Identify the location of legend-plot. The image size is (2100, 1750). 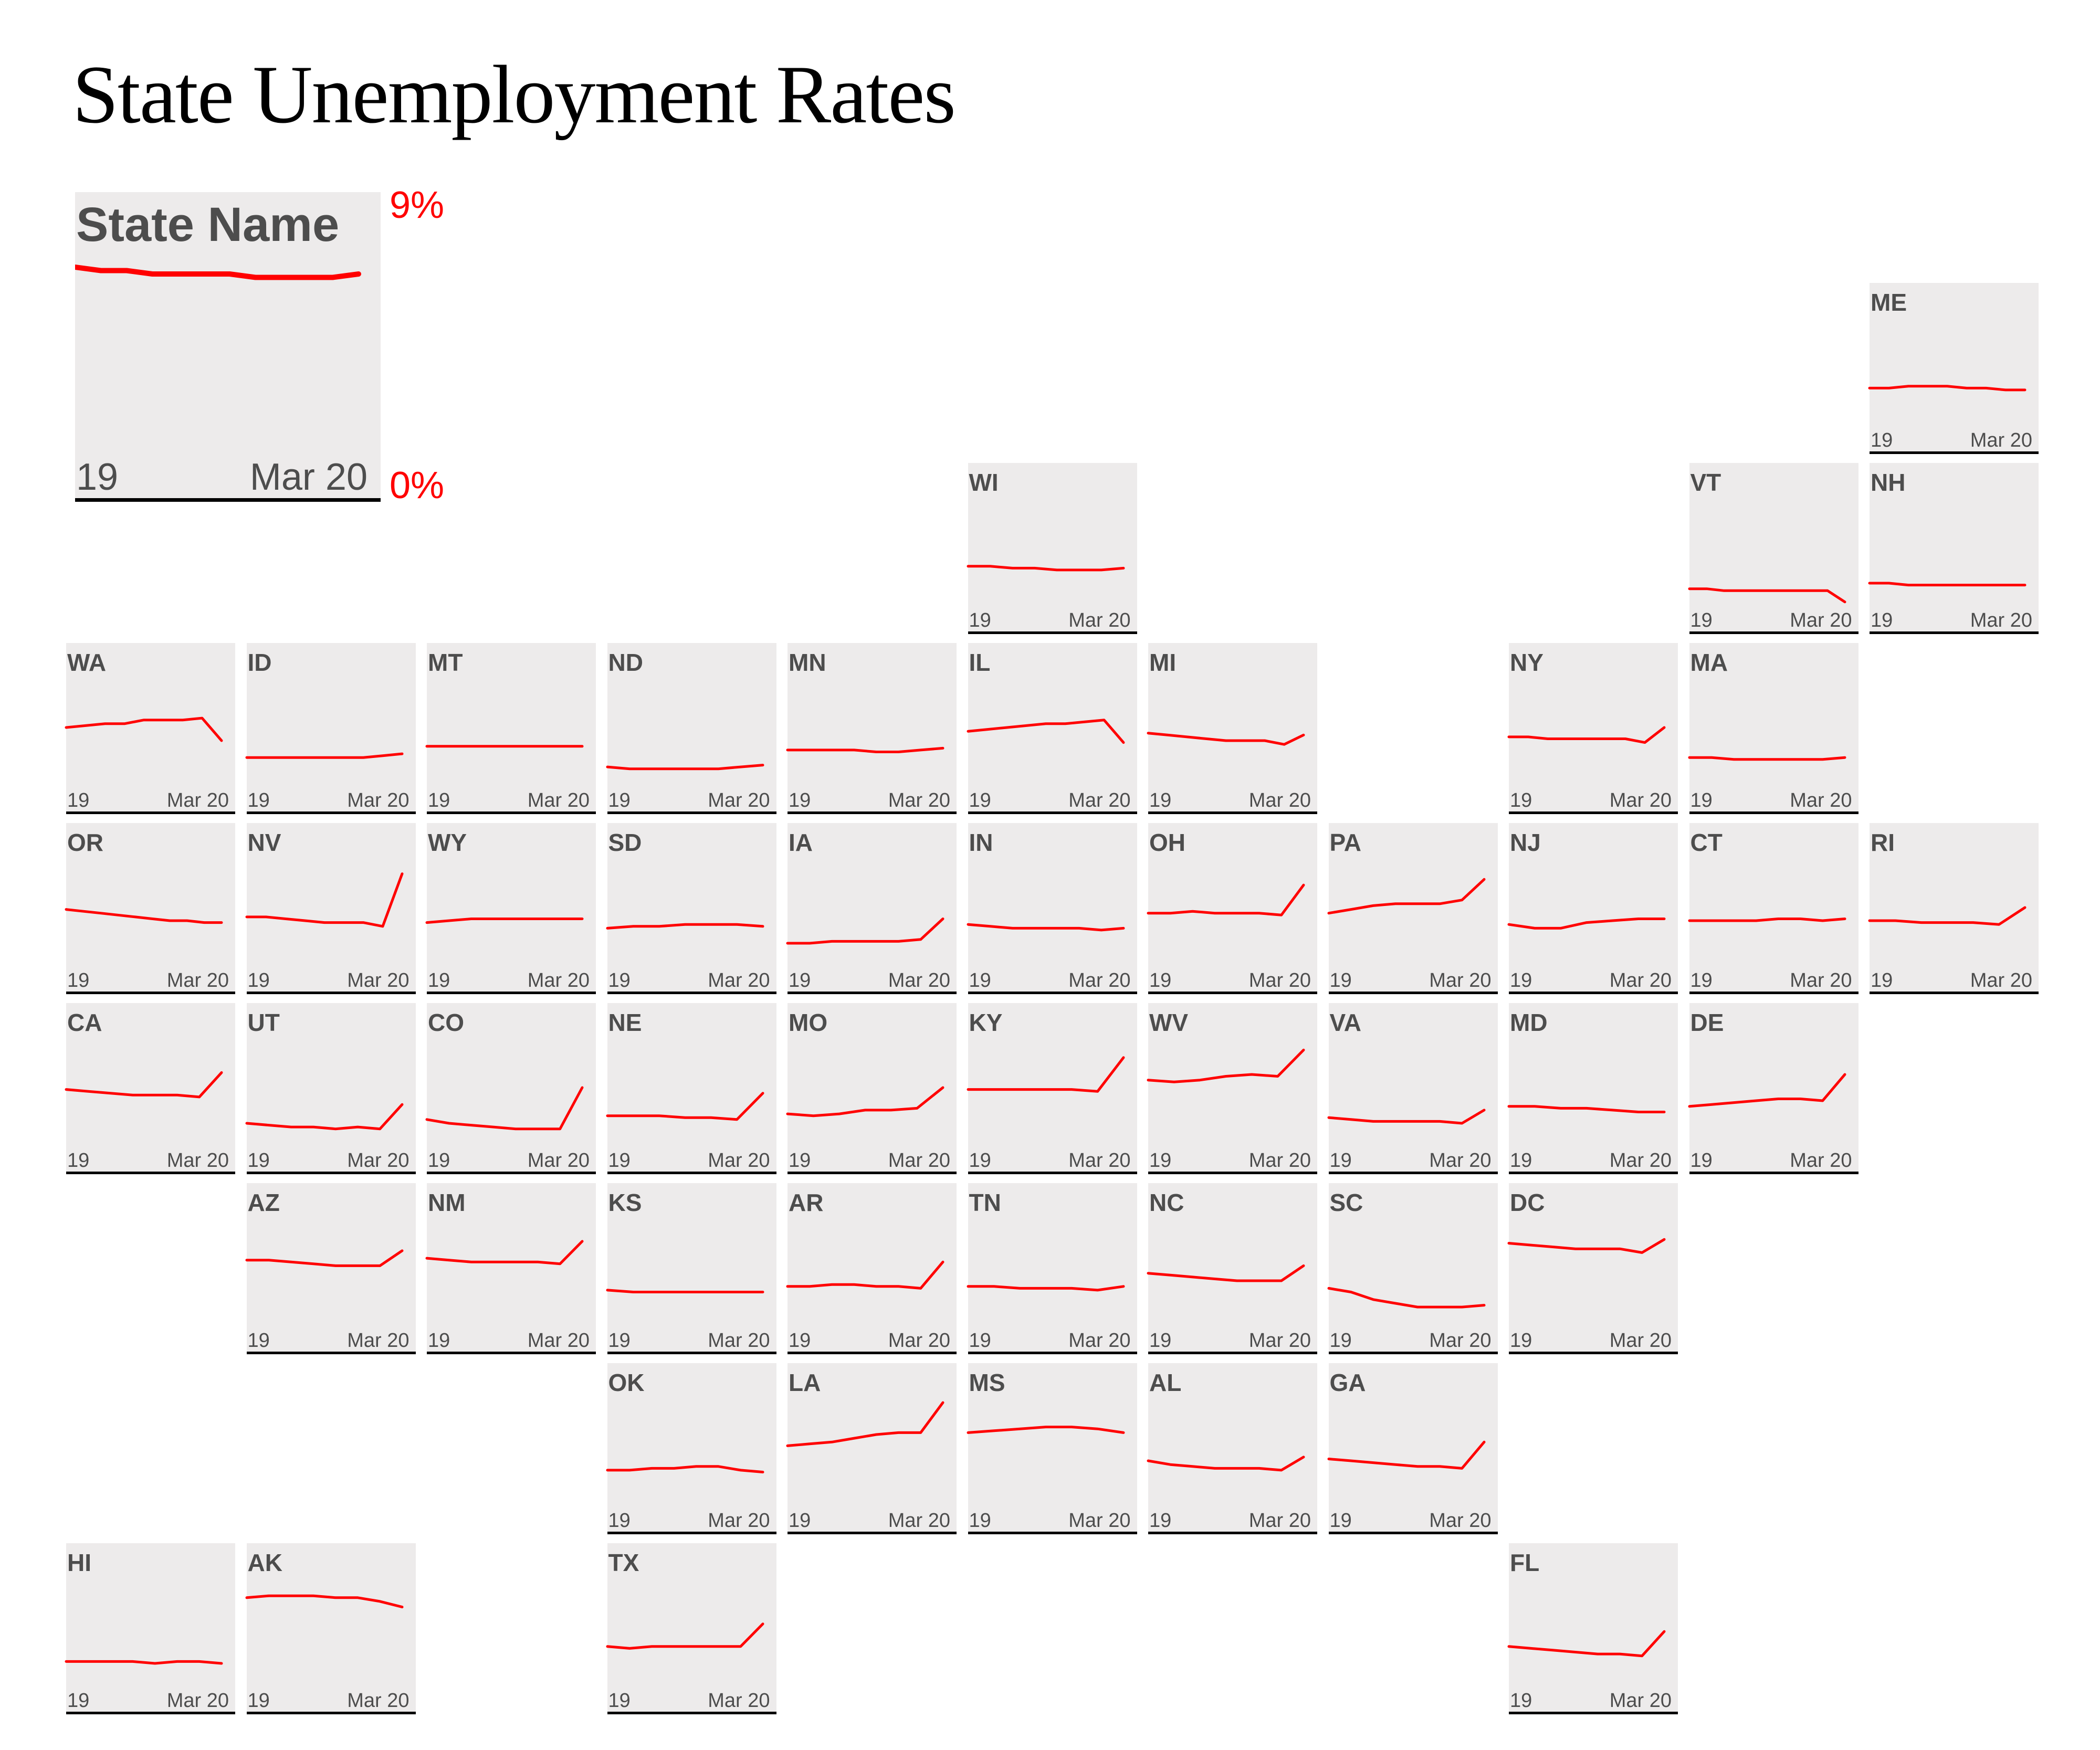
(218, 273).